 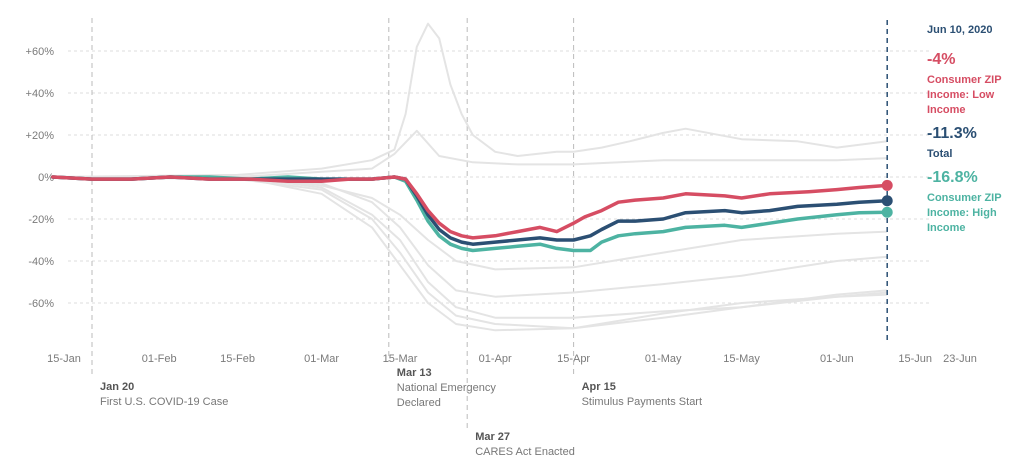 What do you see at coordinates (164, 402) in the screenshot?
I see `event-label: First U.S. COVID-19 Case` at bounding box center [164, 402].